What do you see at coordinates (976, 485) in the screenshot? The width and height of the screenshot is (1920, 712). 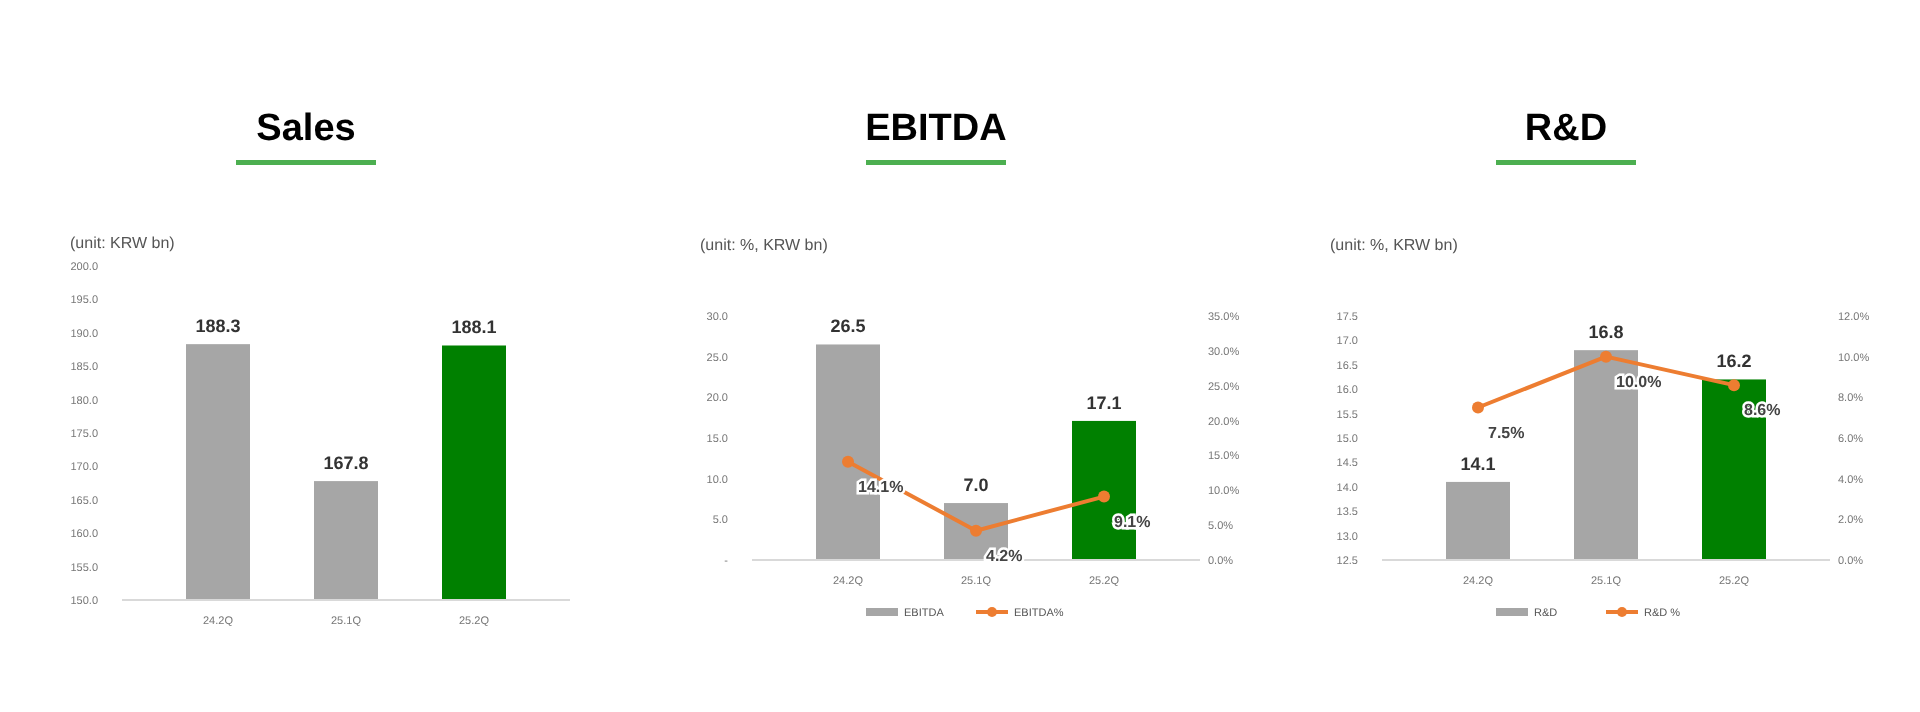 I see `data-label: 7.0` at bounding box center [976, 485].